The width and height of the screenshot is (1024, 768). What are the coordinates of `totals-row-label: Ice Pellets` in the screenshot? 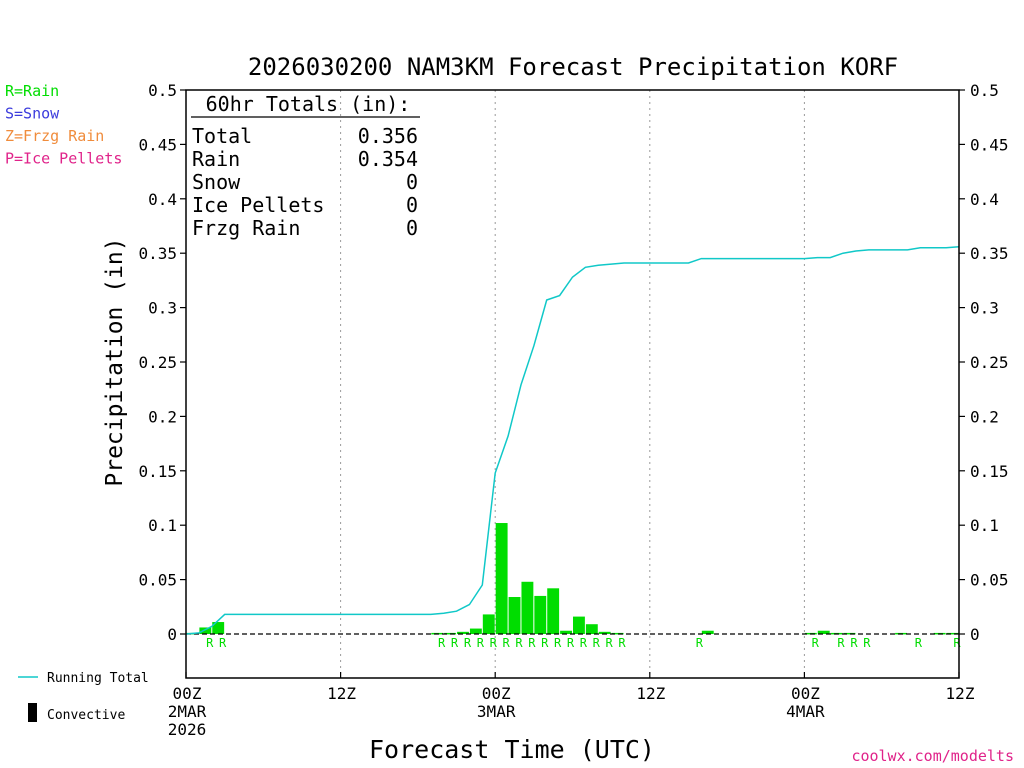 It's located at (258, 205).